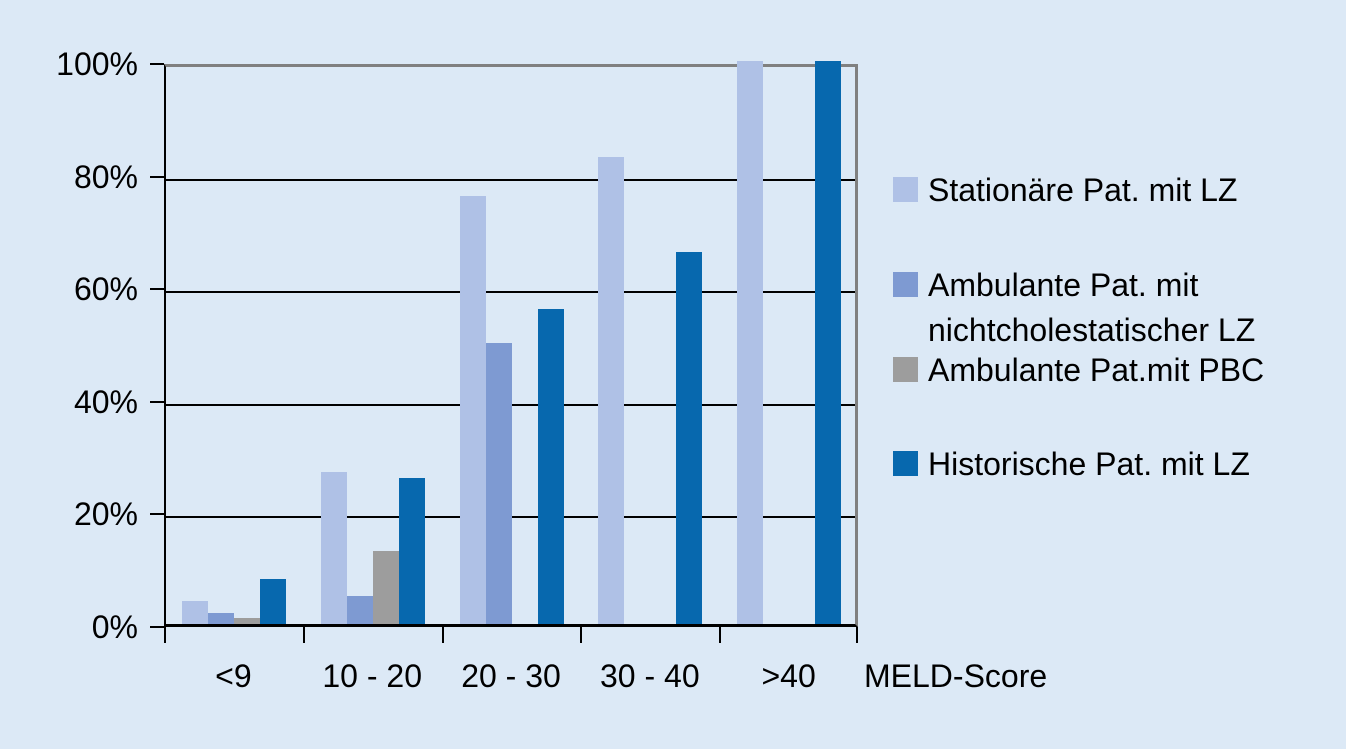 The image size is (1346, 749). What do you see at coordinates (411, 550) in the screenshot?
I see `bar-series4-group2` at bounding box center [411, 550].